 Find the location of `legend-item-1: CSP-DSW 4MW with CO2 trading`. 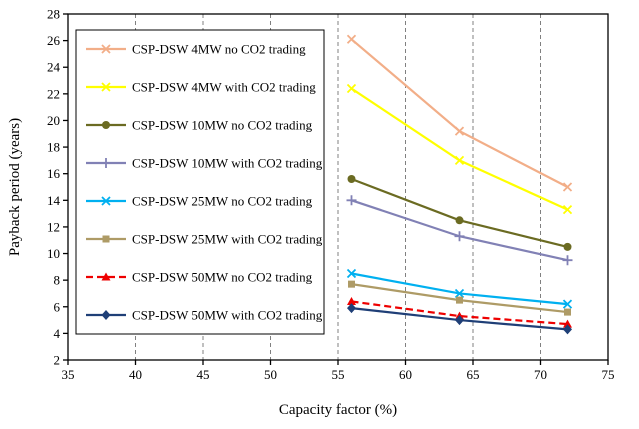

legend-item-1: CSP-DSW 4MW with CO2 trading is located at coordinates (201, 87).